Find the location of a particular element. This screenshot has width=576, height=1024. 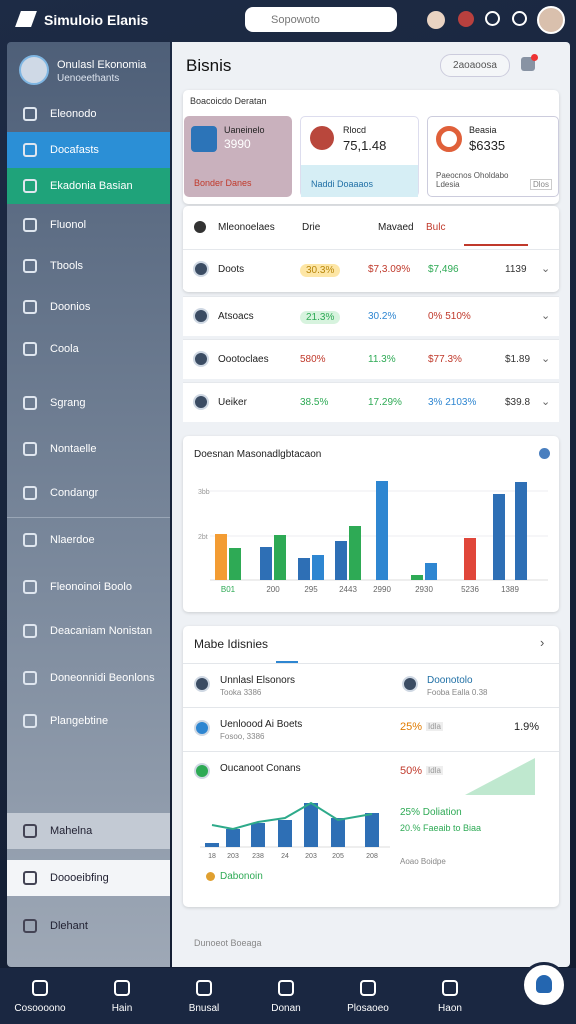

fab-icon is located at coordinates (544, 984).